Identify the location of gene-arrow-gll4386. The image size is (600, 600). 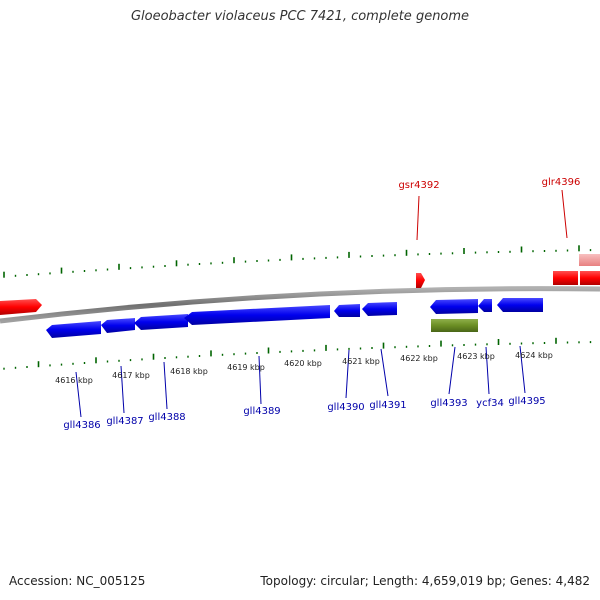
(73, 329).